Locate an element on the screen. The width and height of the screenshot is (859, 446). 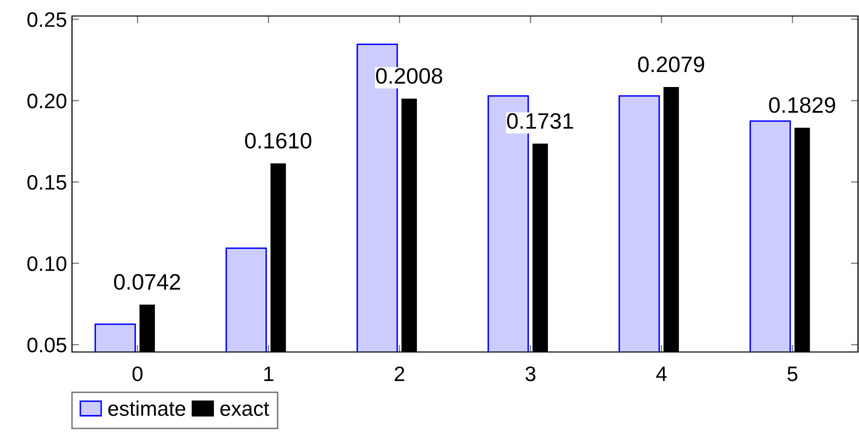
x-tick-label: 4 is located at coordinates (661, 373).